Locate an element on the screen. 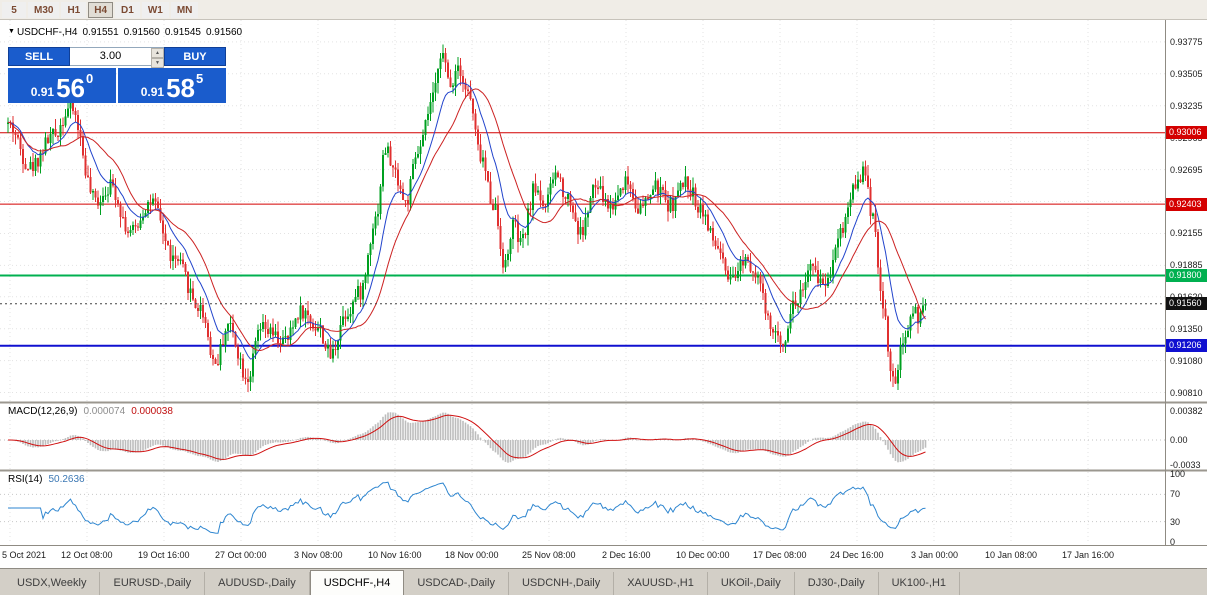 The height and width of the screenshot is (595, 1207). macd-indicator is located at coordinates (582, 437).